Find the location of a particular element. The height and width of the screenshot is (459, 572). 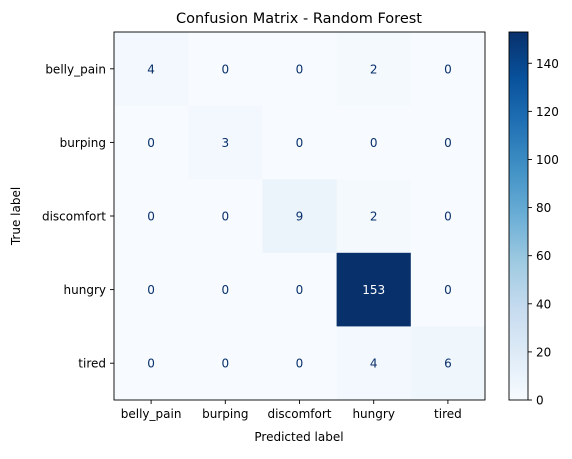

x-tick-label: hungry is located at coordinates (373, 414).